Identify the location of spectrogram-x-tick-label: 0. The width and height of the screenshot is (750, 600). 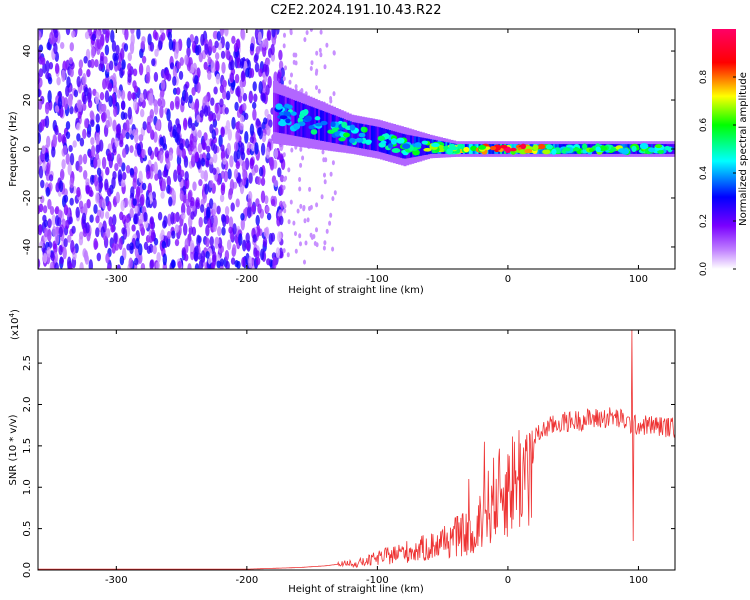
(508, 279).